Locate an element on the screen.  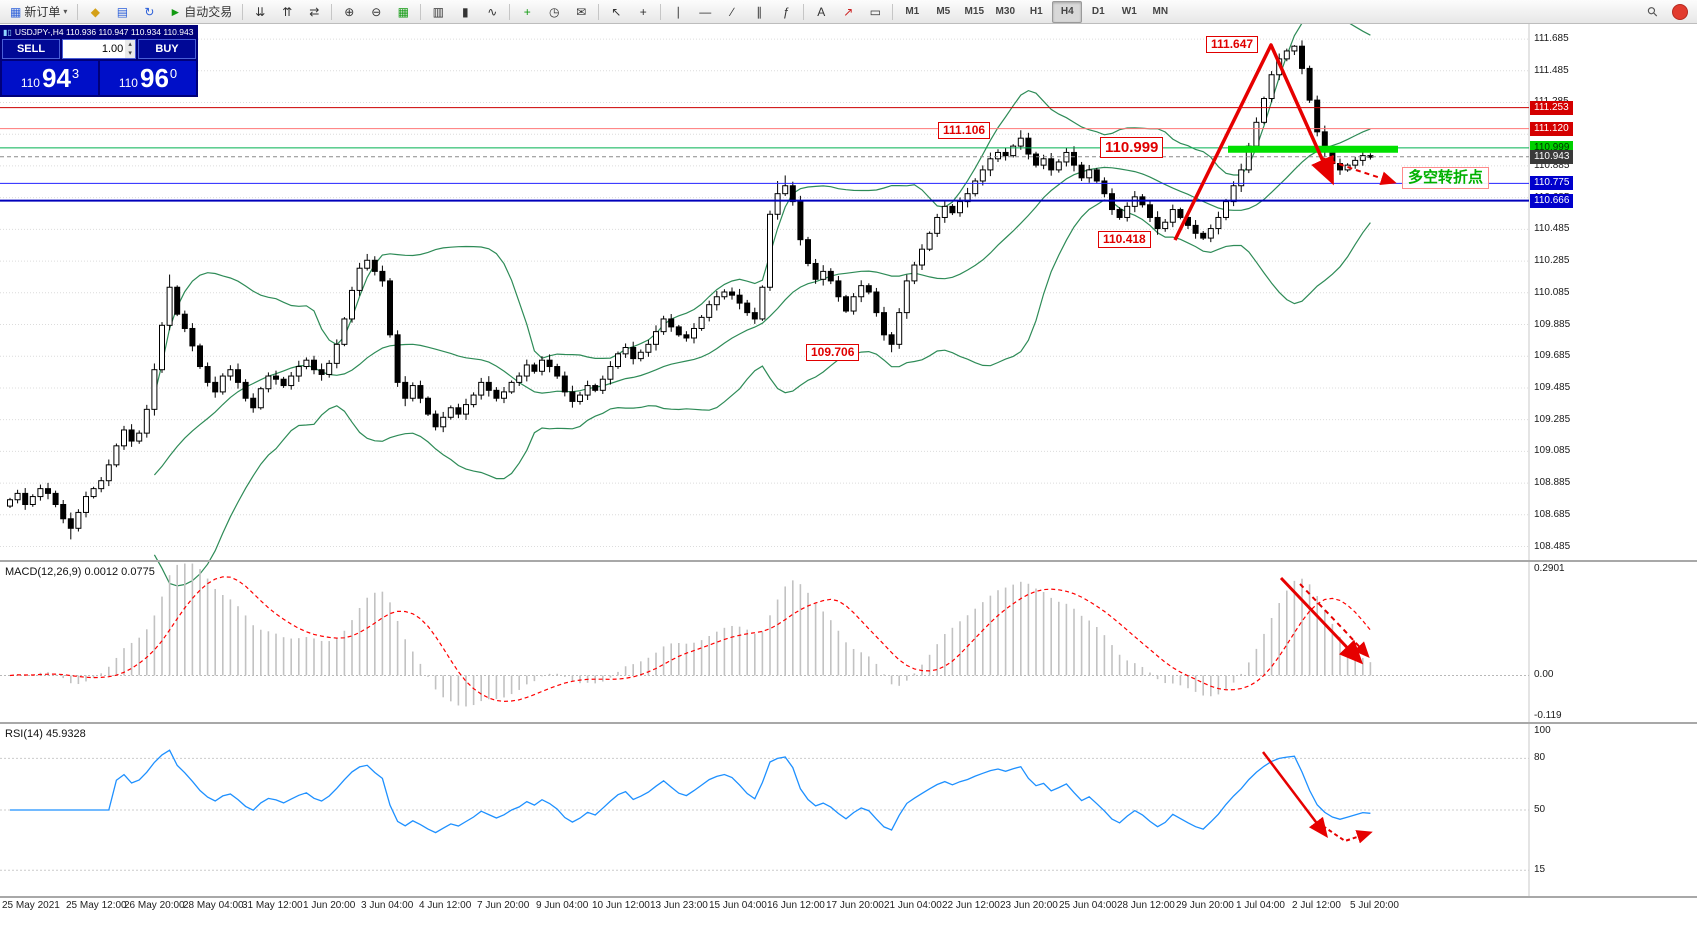
sort-descending-icon: ⇊ is located at coordinates (260, 11).